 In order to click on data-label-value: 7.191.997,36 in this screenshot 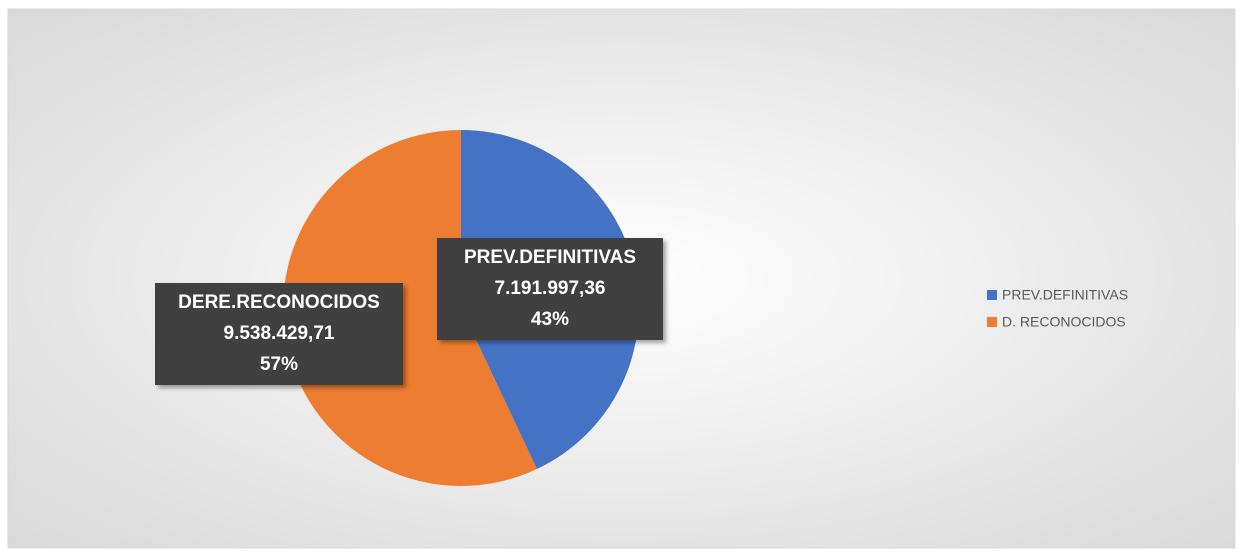, I will do `click(550, 288)`.